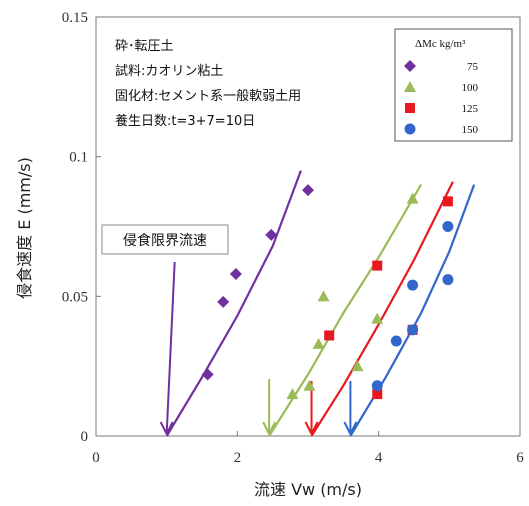 The image size is (529, 506). I want to click on legend-entry-150: 150, so click(441, 129).